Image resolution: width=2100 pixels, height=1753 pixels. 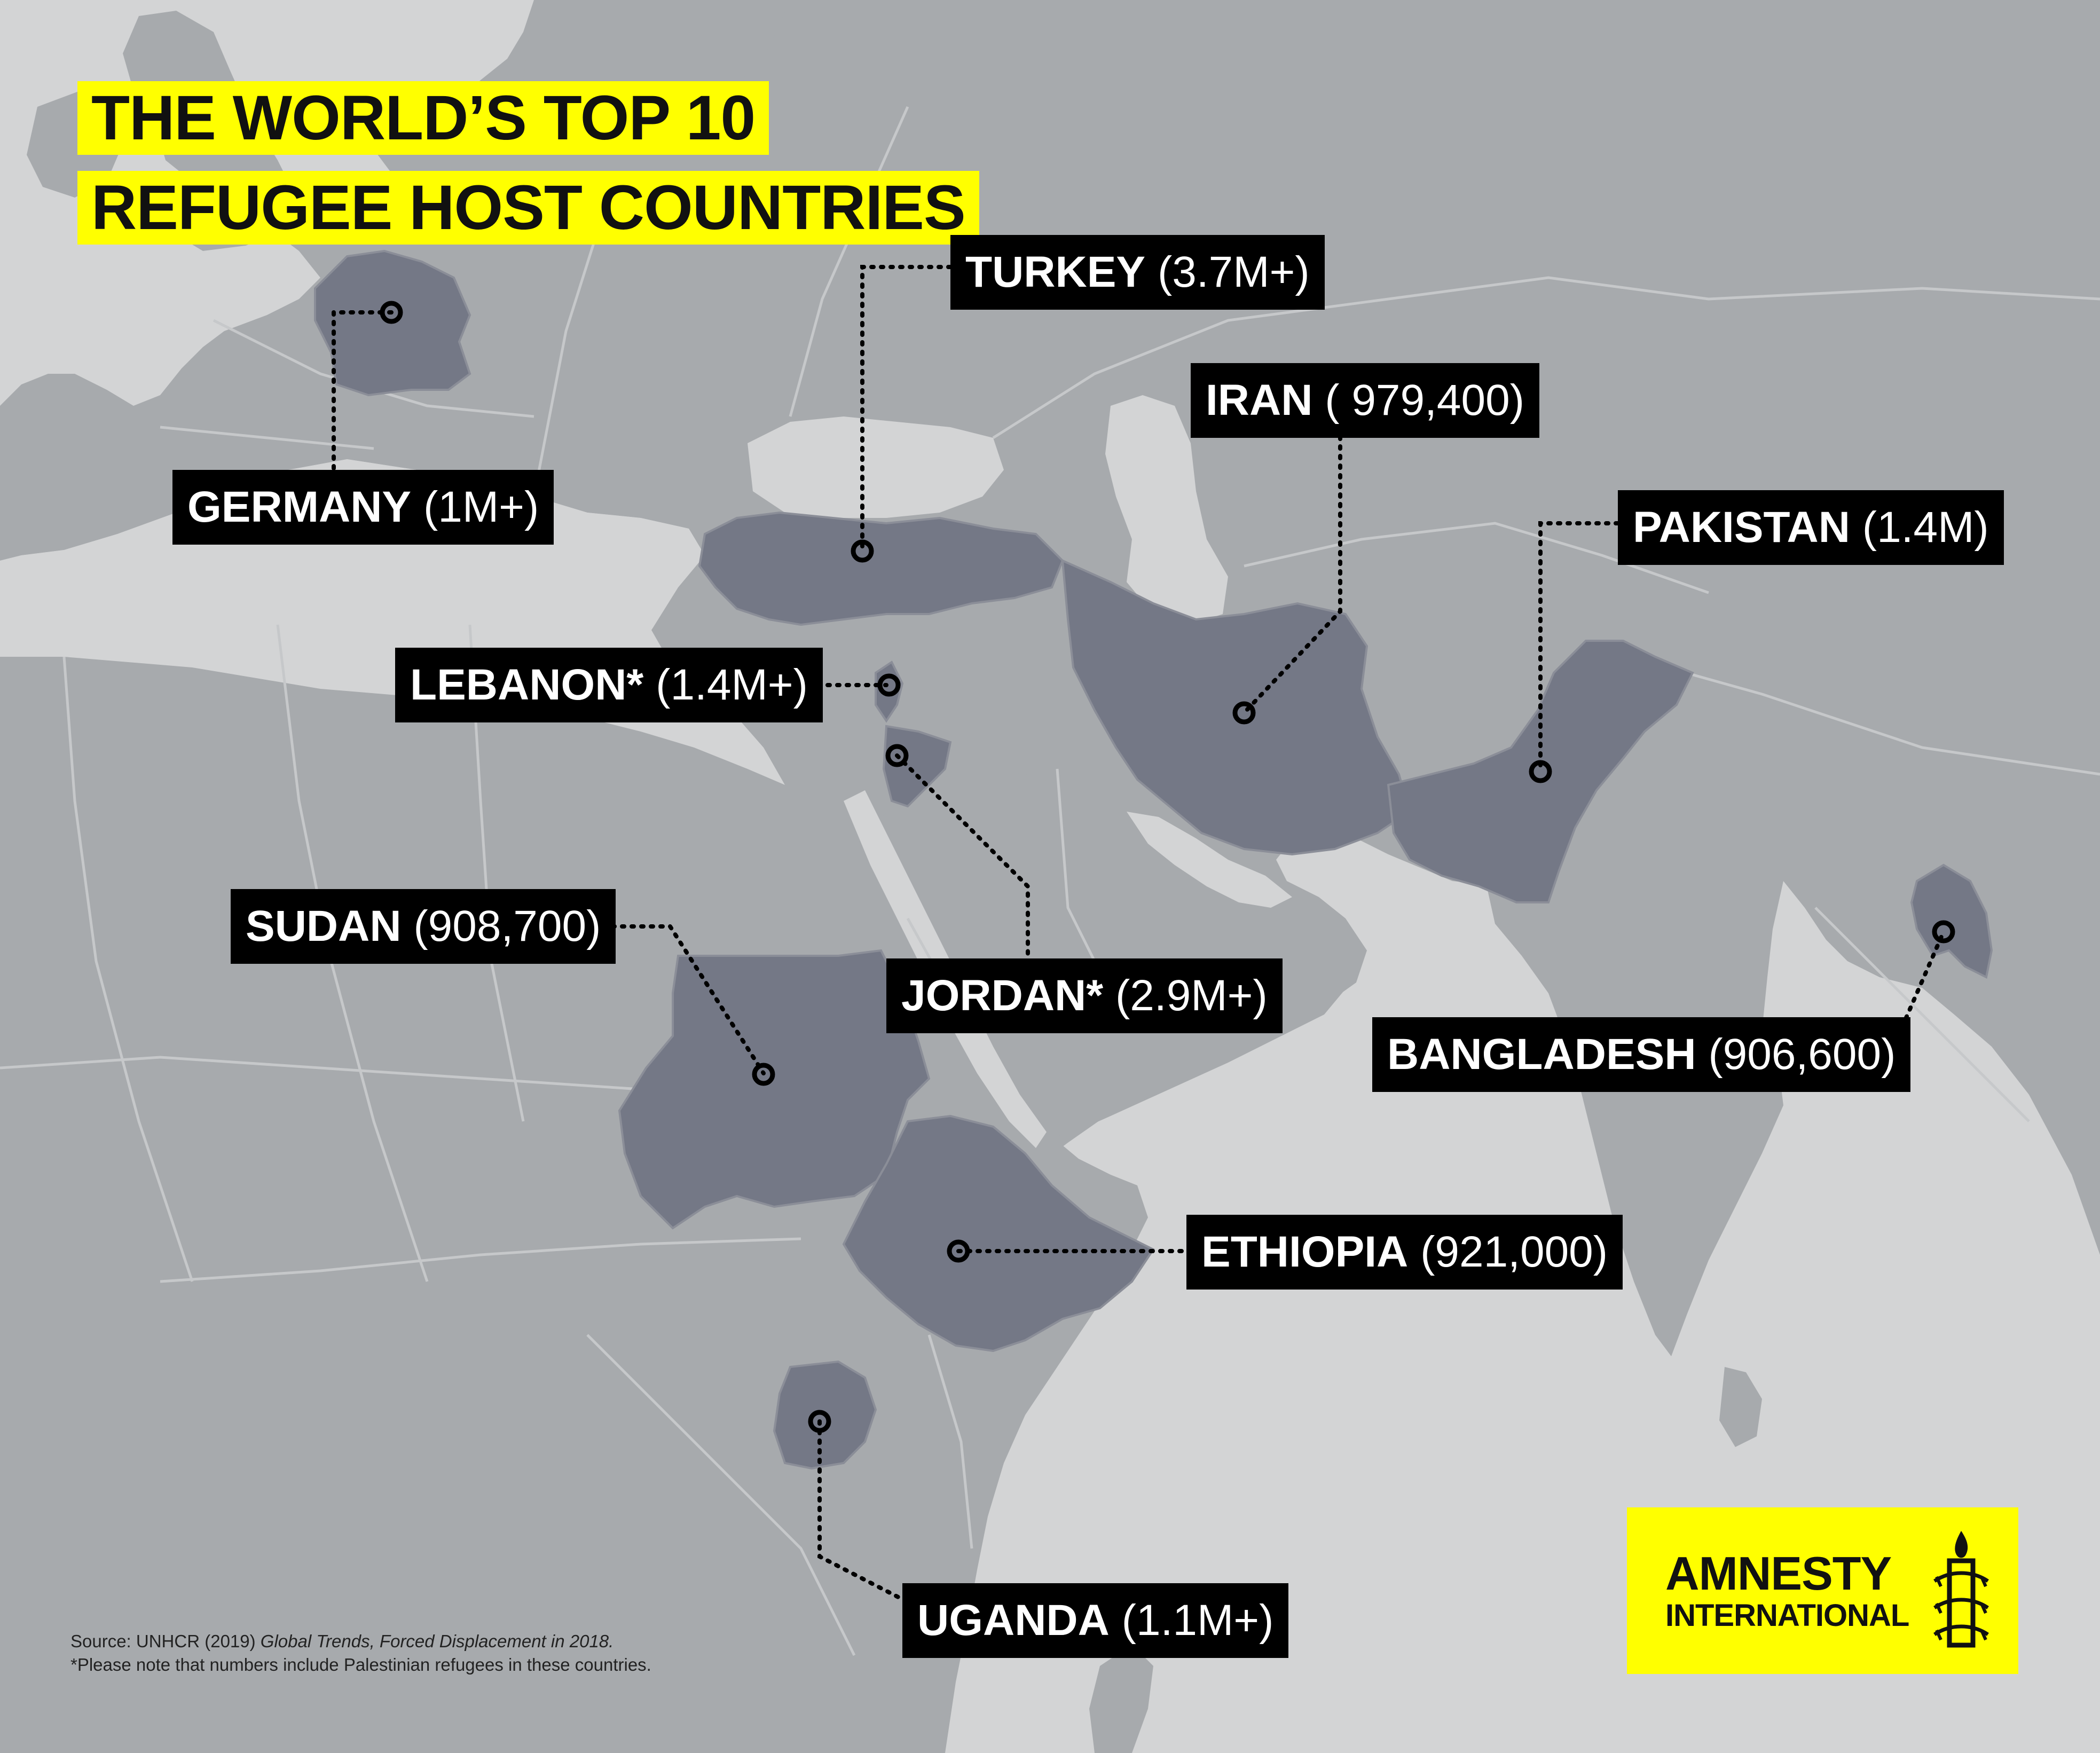 I want to click on marker-uganda, so click(x=819, y=1421).